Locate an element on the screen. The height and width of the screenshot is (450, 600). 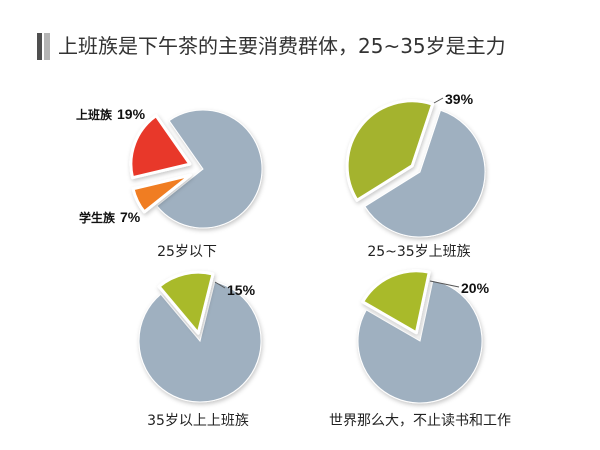
pie-4: 20% 世界那么大，不止读书和工作 is located at coordinates (420, 349).